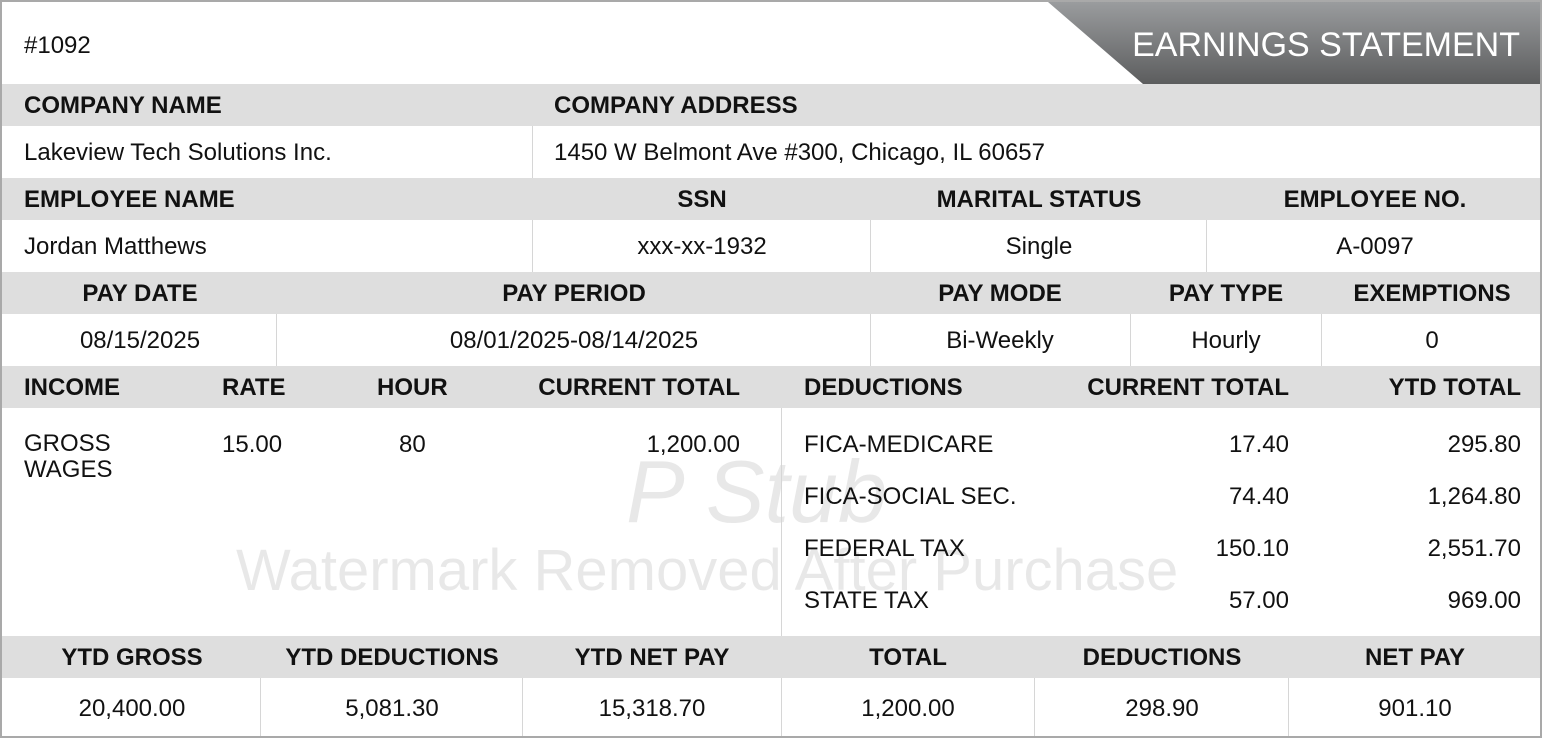 The image size is (1542, 738). What do you see at coordinates (693, 444) in the screenshot?
I see `income-current: 1,200.00` at bounding box center [693, 444].